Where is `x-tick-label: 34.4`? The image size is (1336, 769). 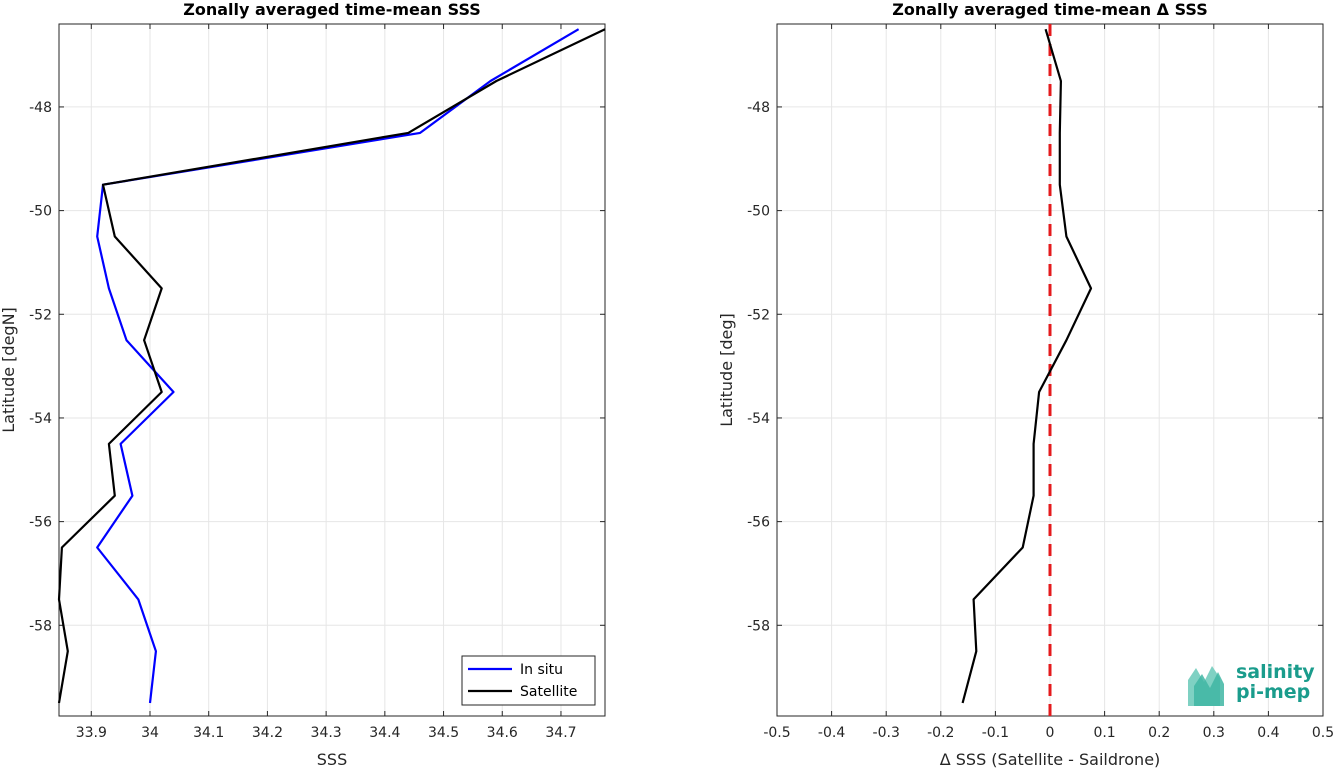 x-tick-label: 34.4 is located at coordinates (384, 733).